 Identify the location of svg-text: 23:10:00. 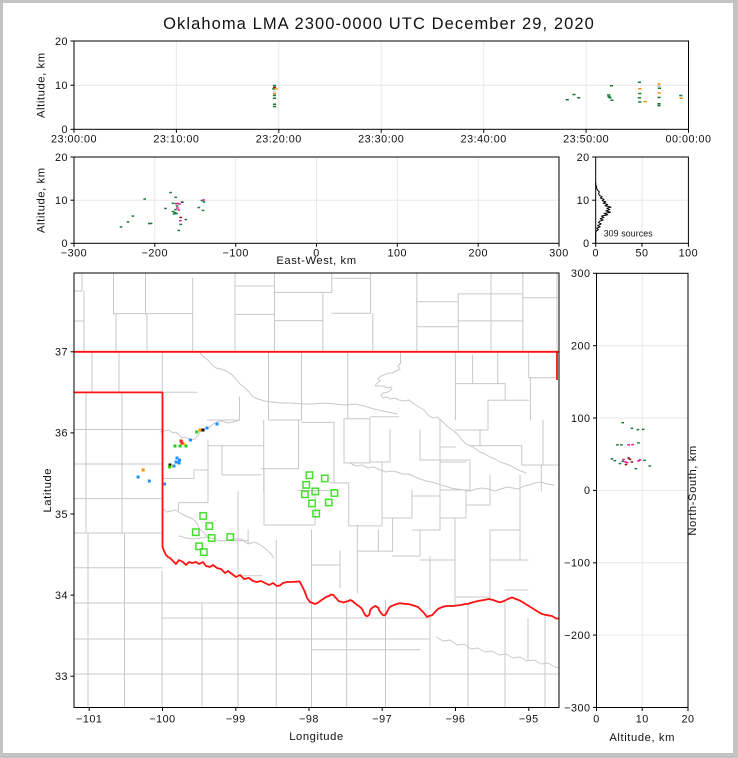
(176, 140).